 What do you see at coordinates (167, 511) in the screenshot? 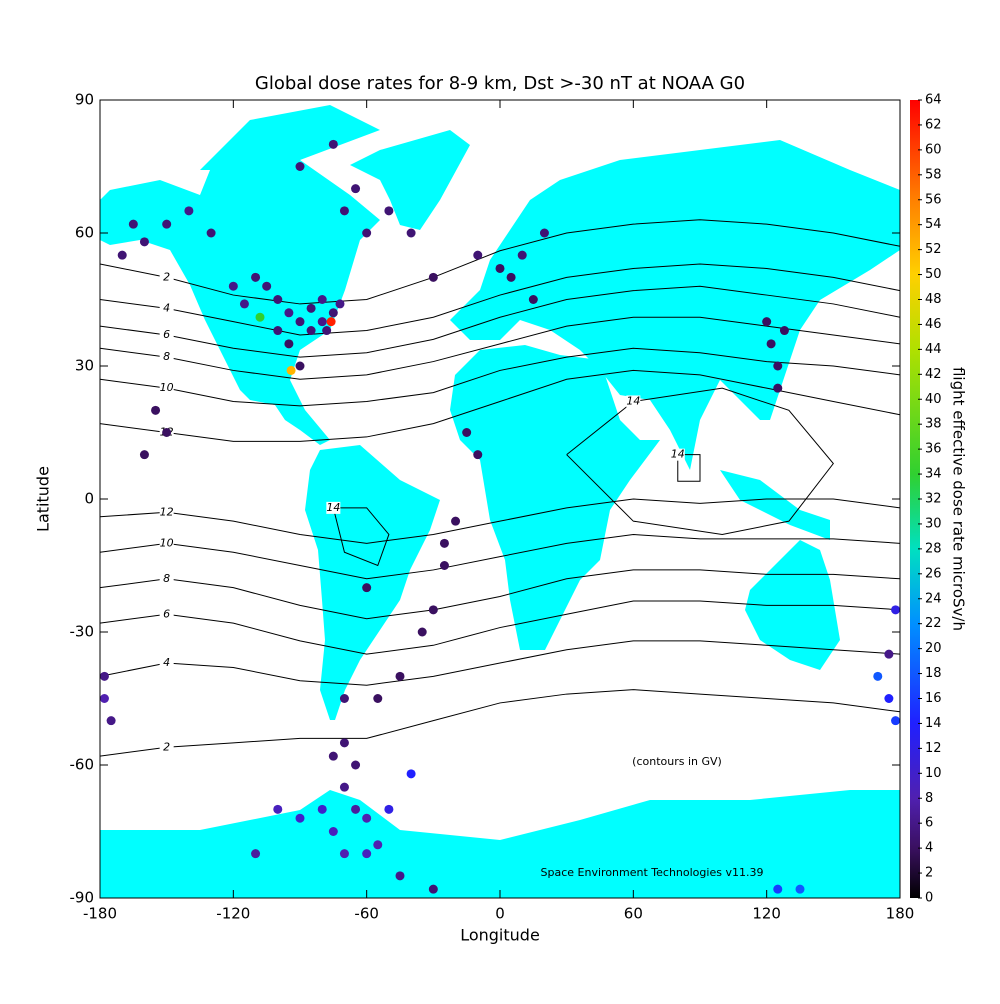
I see `contour-label: 12` at bounding box center [167, 511].